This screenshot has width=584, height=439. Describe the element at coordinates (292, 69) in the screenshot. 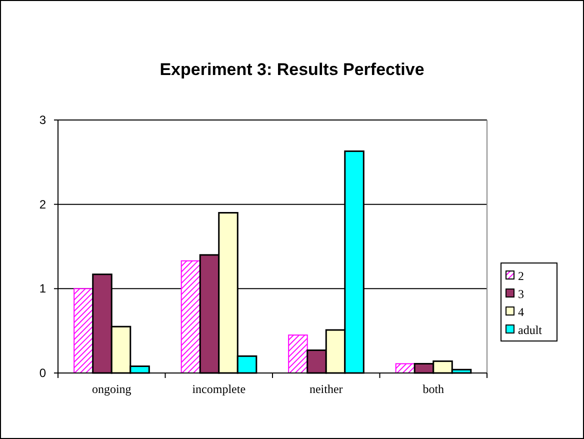

I see `chart-title: Experiment 3: Results Perfective` at that location.